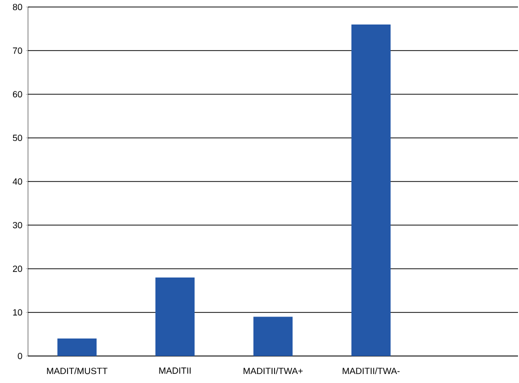 This screenshot has width=519, height=383. Describe the element at coordinates (175, 371) in the screenshot. I see `x-tick-label: MADITII` at that location.